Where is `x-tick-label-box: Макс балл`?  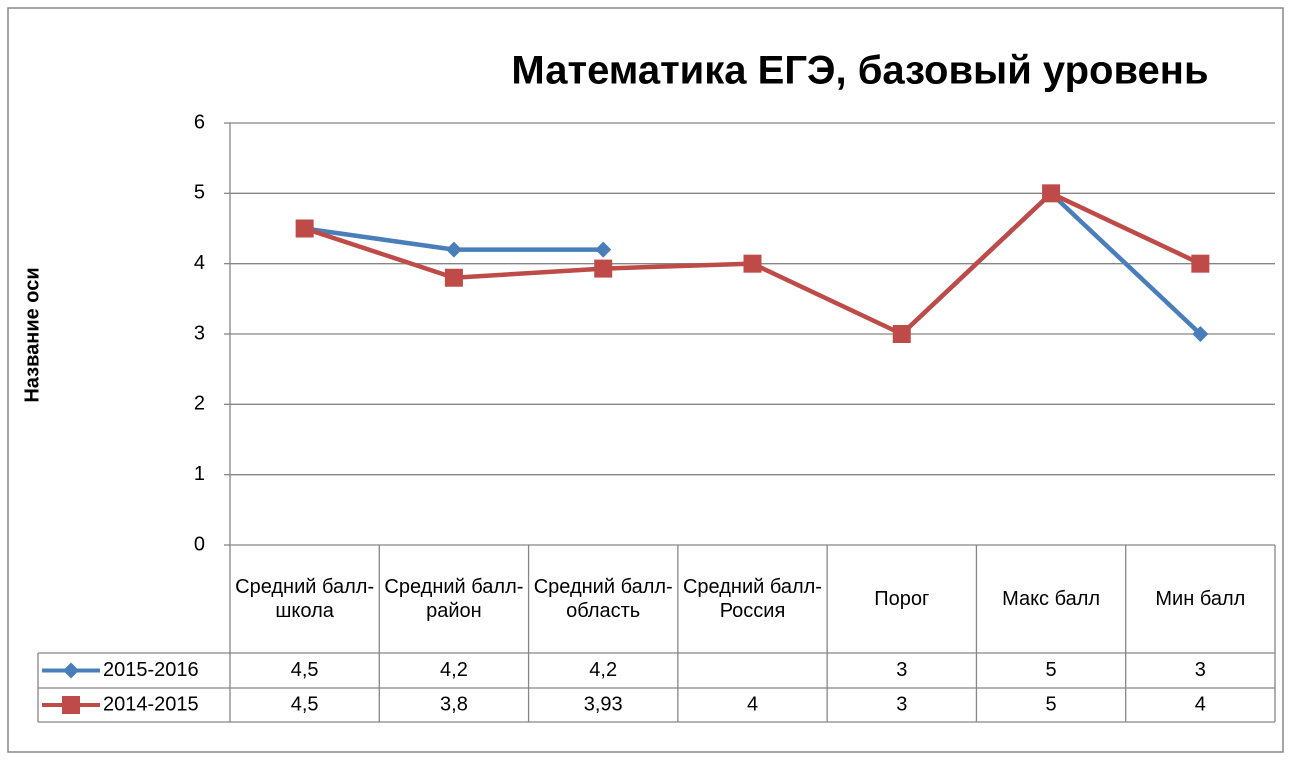 x-tick-label-box: Макс балл is located at coordinates (1051, 599).